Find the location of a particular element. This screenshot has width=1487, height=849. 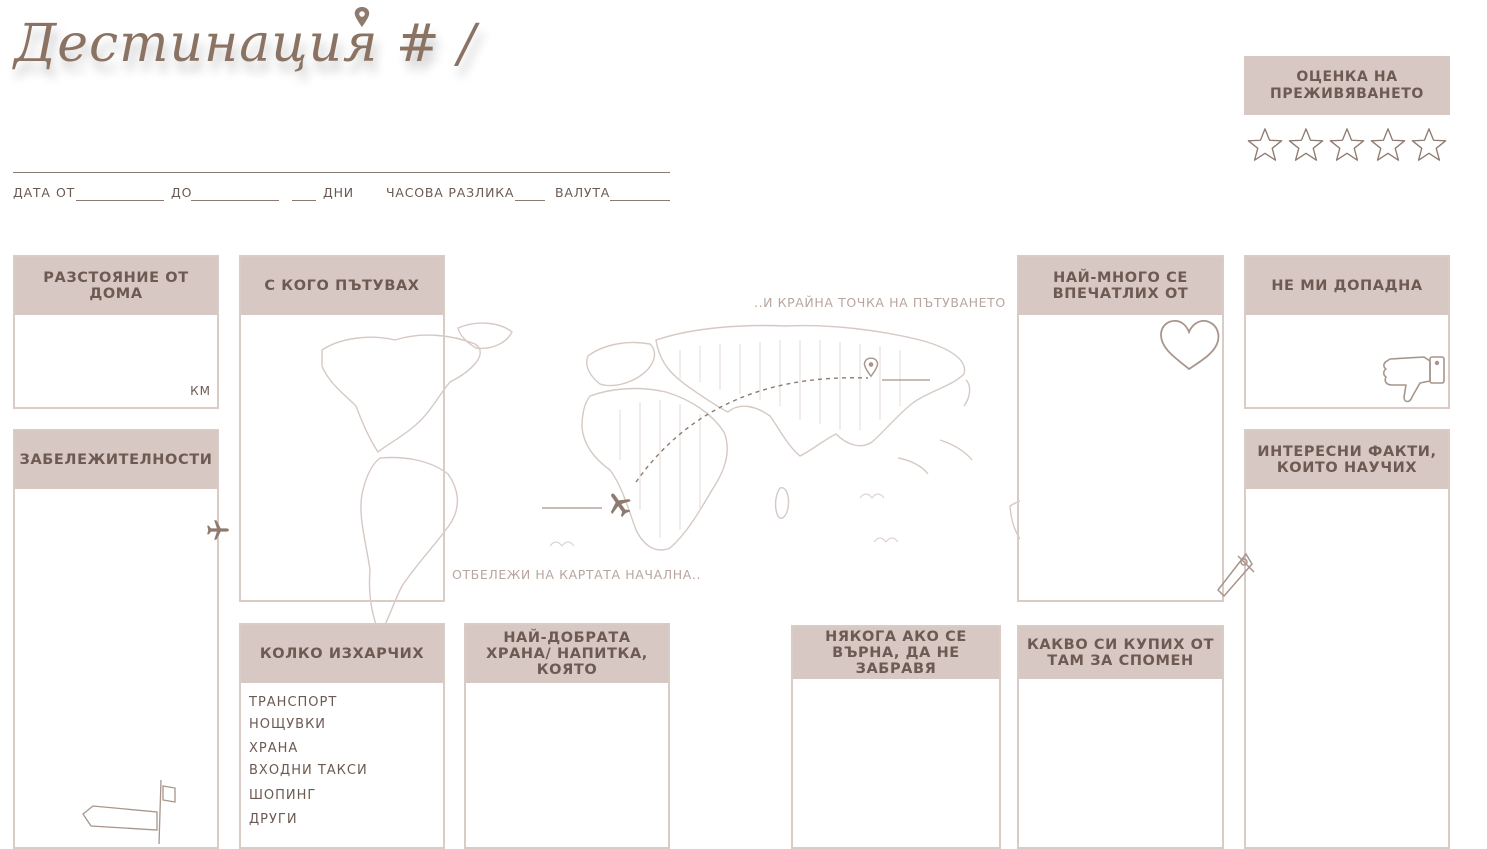

spending-title: КОЛКО ИЗХАРЧИХ is located at coordinates (342, 654).